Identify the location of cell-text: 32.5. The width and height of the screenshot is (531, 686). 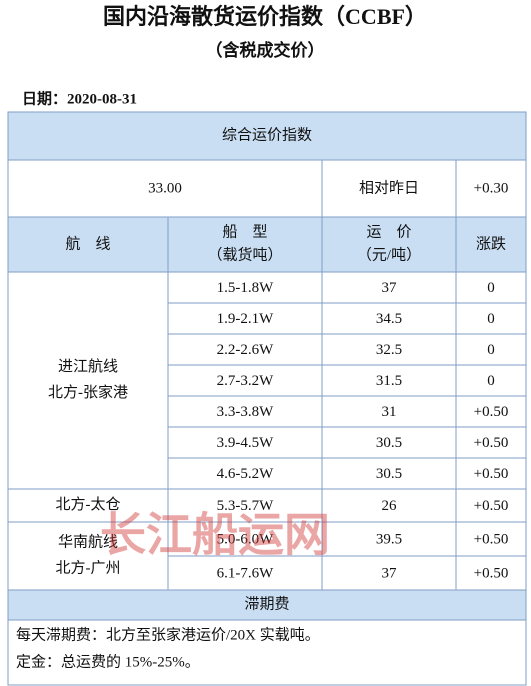
(389, 350).